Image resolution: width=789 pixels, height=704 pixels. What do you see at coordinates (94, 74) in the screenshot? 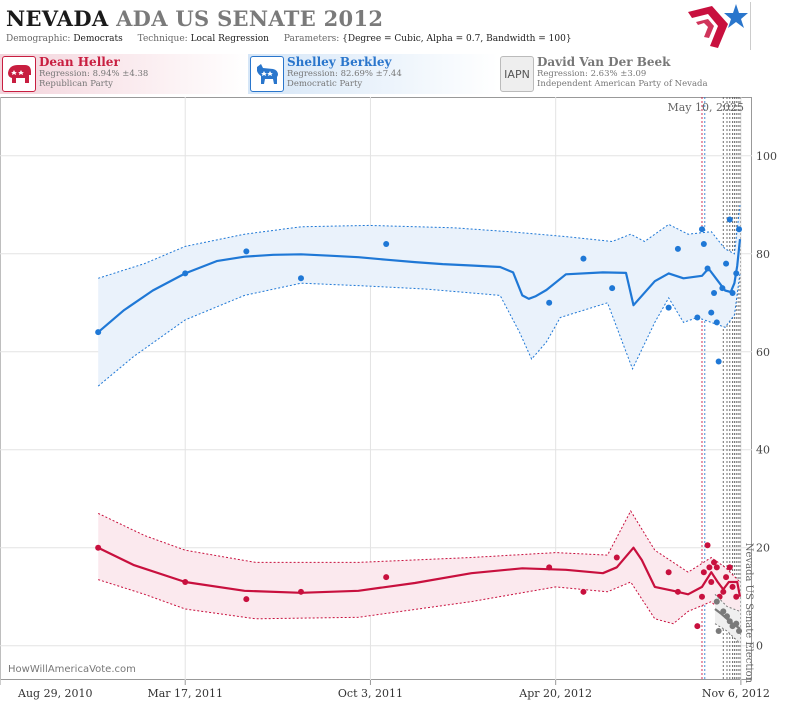
I see `candidate-regression: Regression: 8.94% ±4.38` at bounding box center [94, 74].